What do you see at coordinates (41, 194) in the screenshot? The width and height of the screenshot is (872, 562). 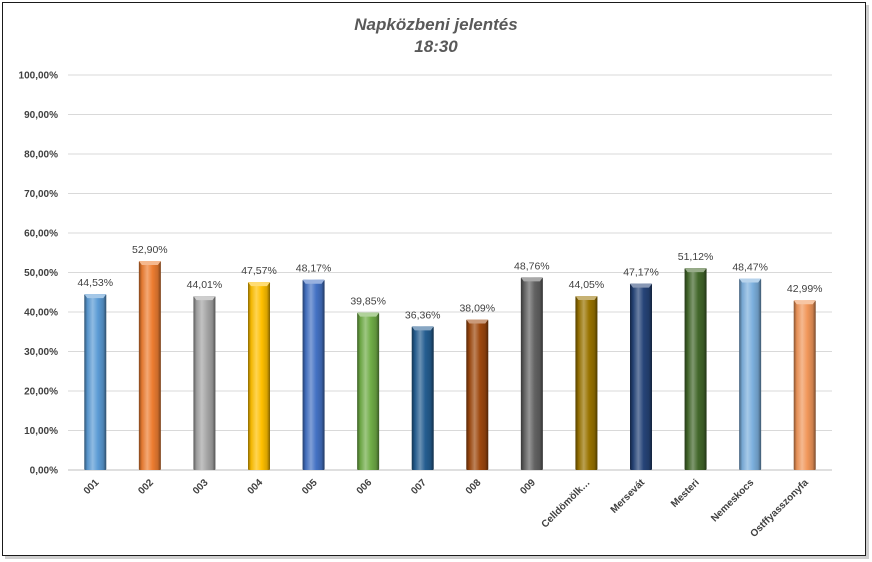 I see `y-tick-label: 70,00%` at bounding box center [41, 194].